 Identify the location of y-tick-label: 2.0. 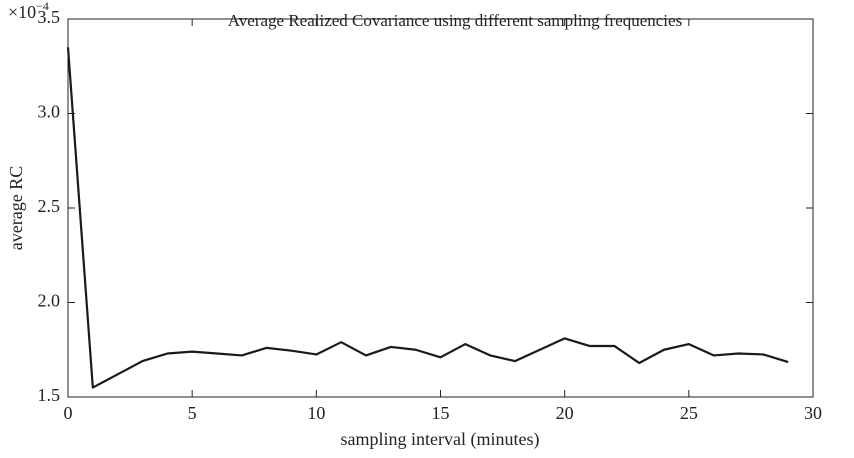
(49, 301).